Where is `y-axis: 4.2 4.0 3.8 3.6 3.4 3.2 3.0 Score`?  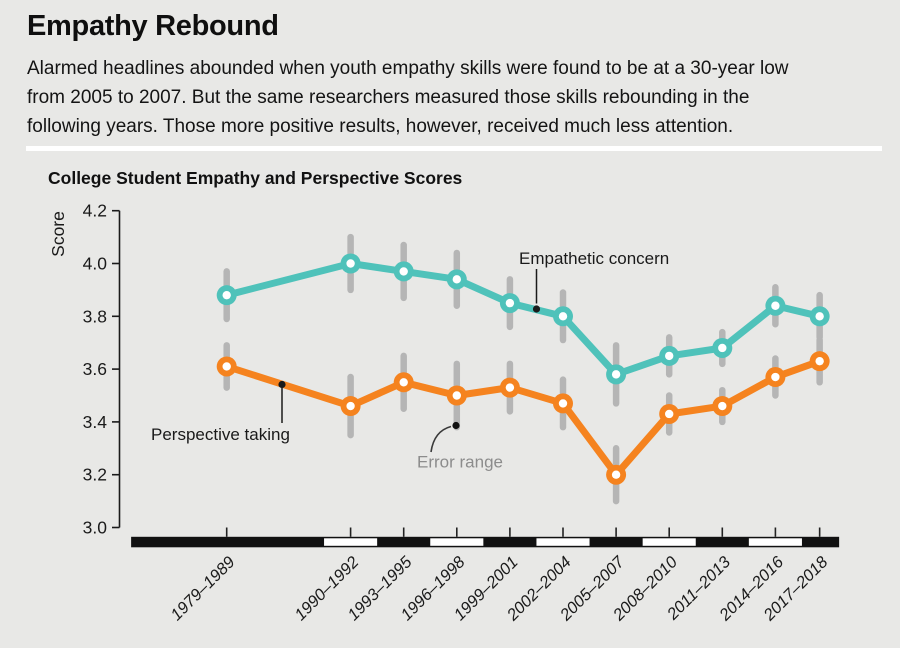
y-axis: 4.2 4.0 3.8 3.6 3.4 3.2 3.0 Score is located at coordinates (84, 369).